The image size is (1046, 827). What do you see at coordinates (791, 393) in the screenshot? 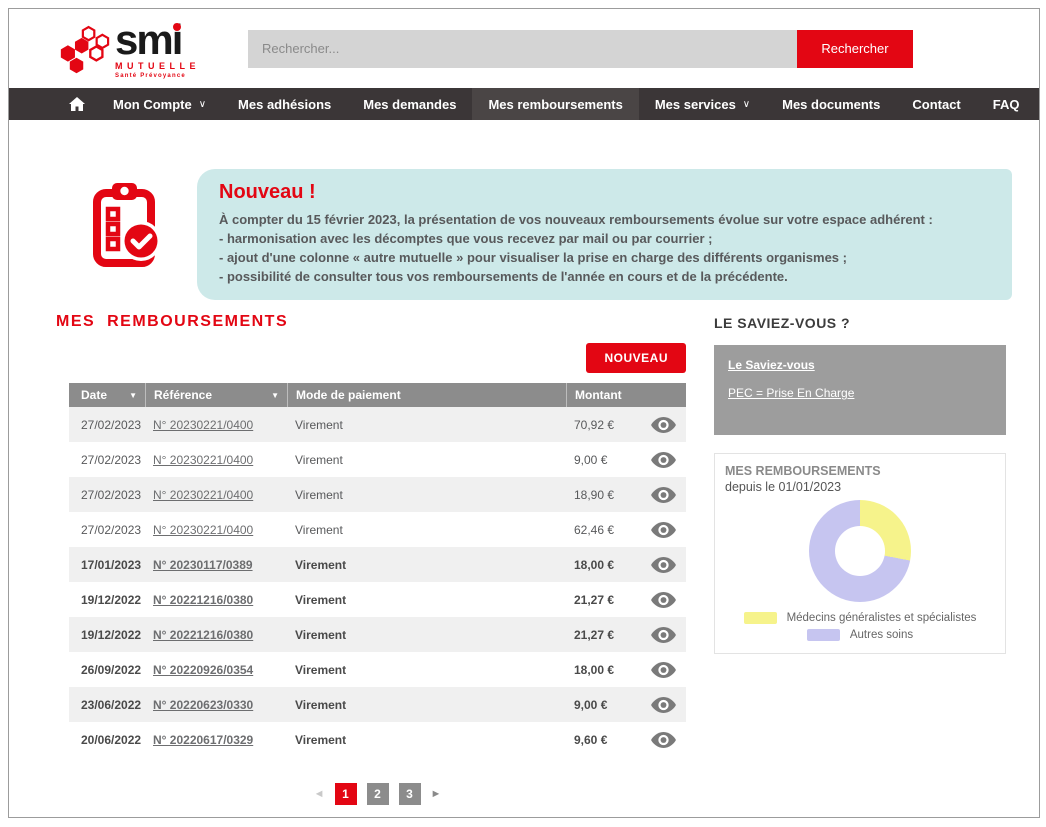
I see `didyouknow-link: PEC = Prise En Charge` at bounding box center [791, 393].